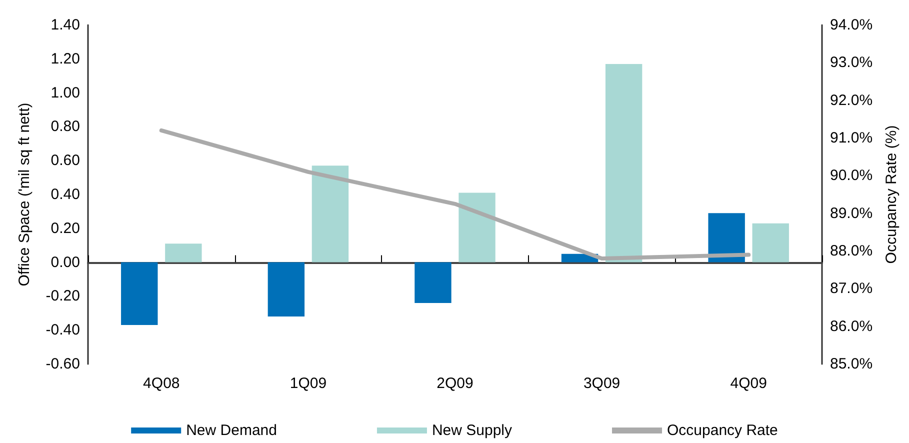  I want to click on y-tick-label: 1.00, so click(65, 93).